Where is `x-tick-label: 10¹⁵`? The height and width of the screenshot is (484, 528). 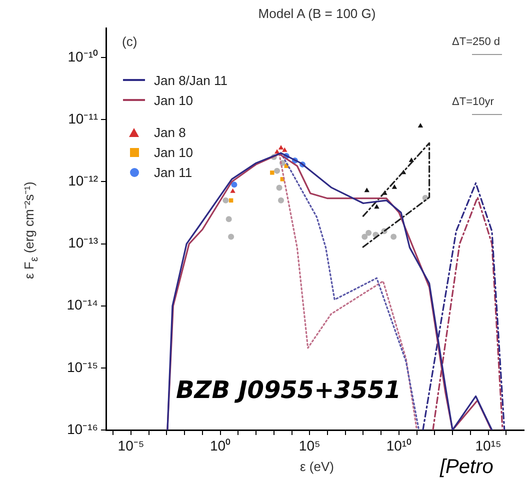
x-tick-label: 10¹⁵ is located at coordinates (488, 445).